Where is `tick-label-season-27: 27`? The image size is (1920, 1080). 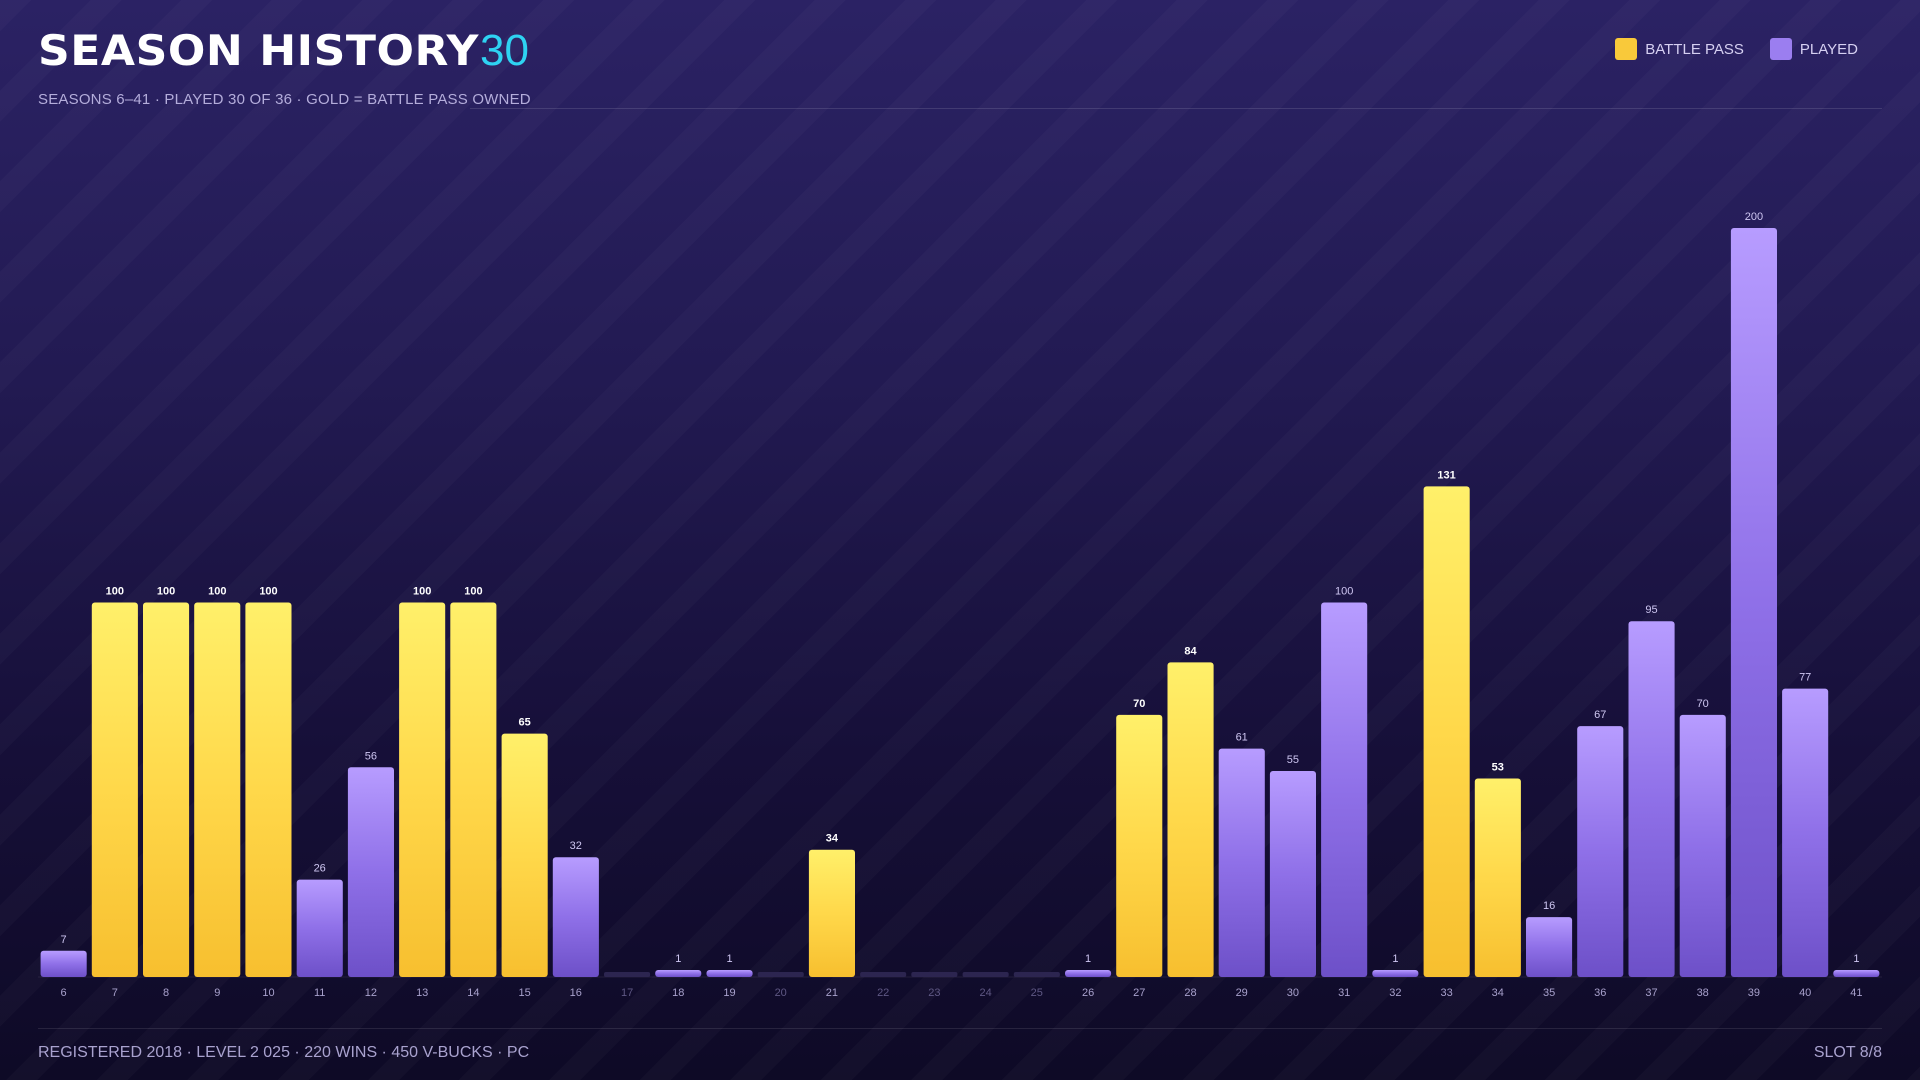 tick-label-season-27: 27 is located at coordinates (1139, 993).